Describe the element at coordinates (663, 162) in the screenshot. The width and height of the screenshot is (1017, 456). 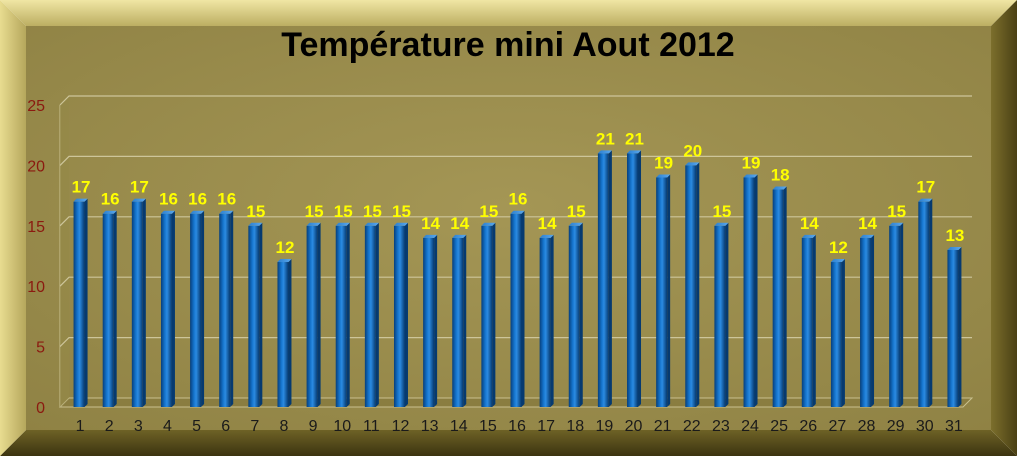
I see `data-label: 19` at that location.